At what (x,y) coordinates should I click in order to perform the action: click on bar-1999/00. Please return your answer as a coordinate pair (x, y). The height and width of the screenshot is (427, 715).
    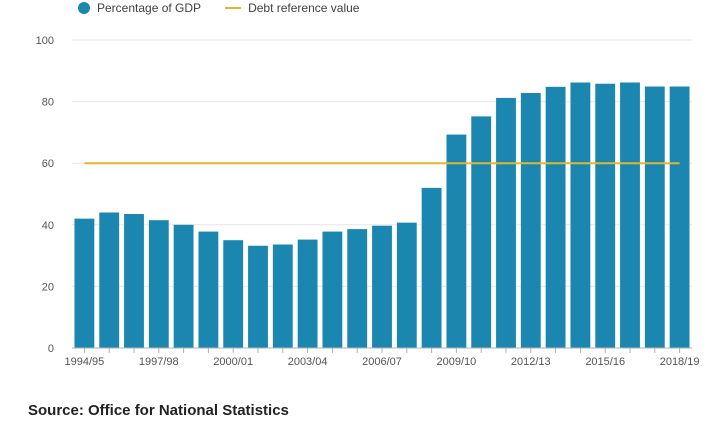
    Looking at the image, I should click on (208, 289).